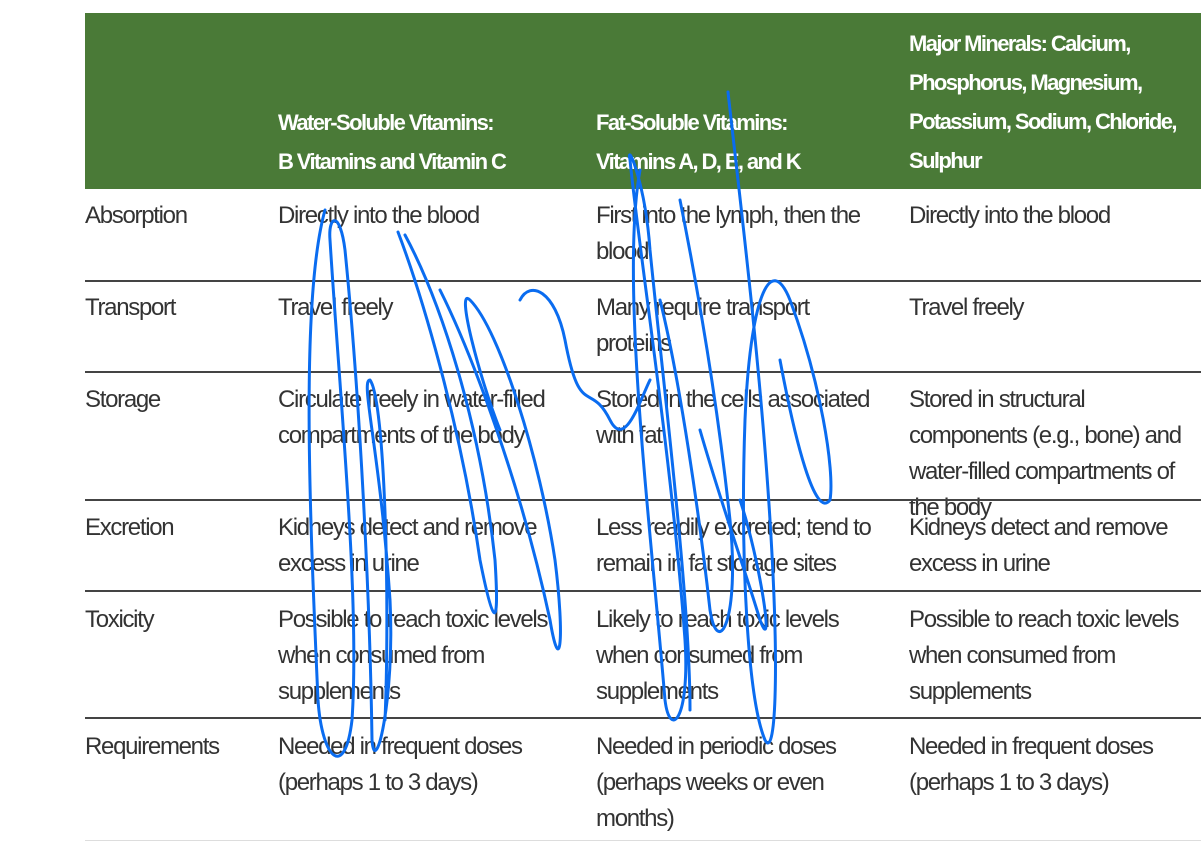 This screenshot has width=1201, height=845. Describe the element at coordinates (500, 469) in the screenshot. I see `scribble-stroke` at that location.